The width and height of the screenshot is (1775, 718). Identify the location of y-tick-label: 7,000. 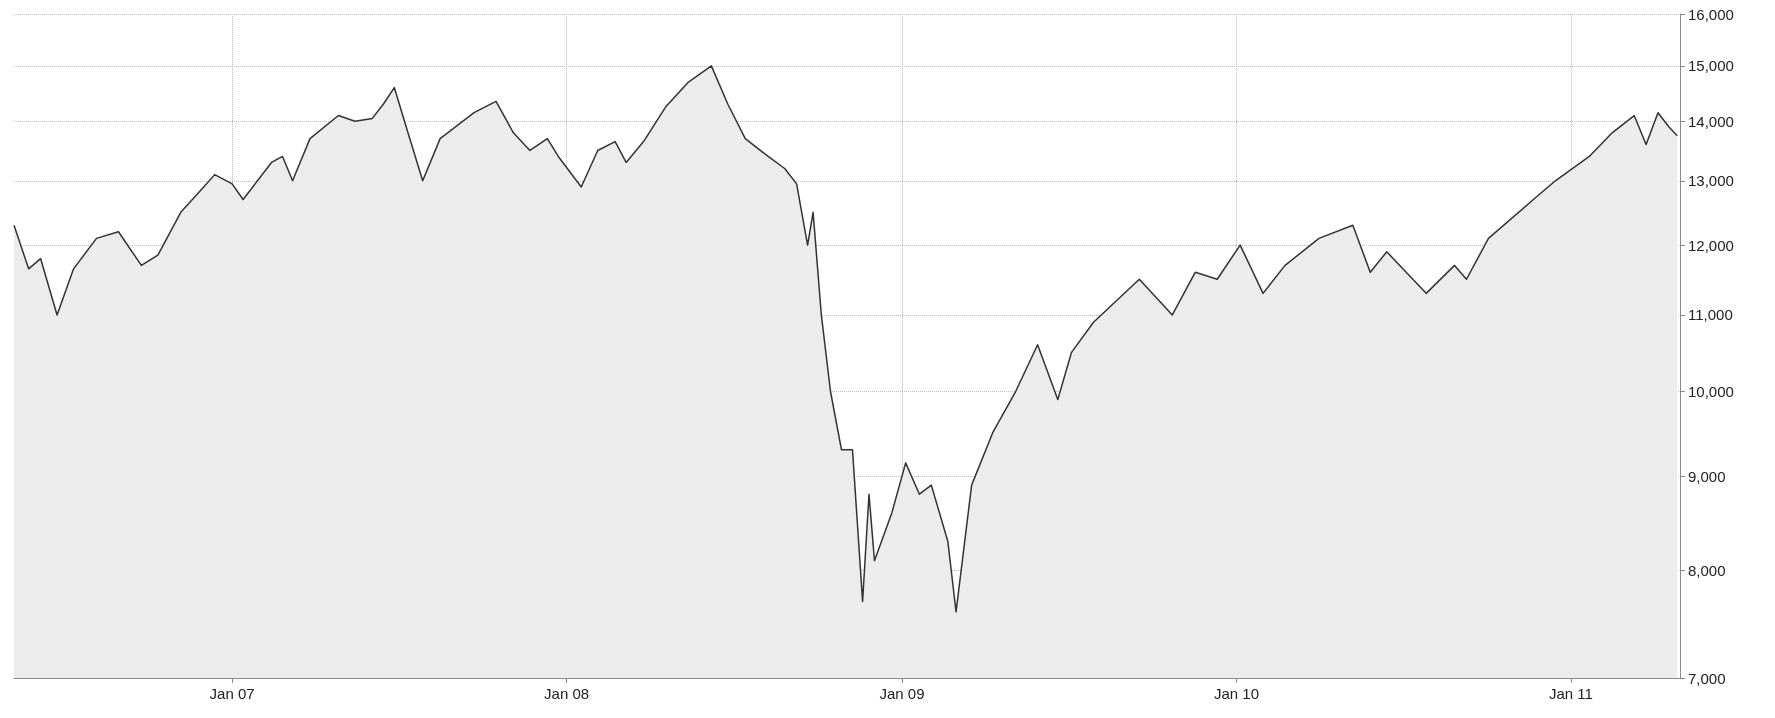
(1707, 678).